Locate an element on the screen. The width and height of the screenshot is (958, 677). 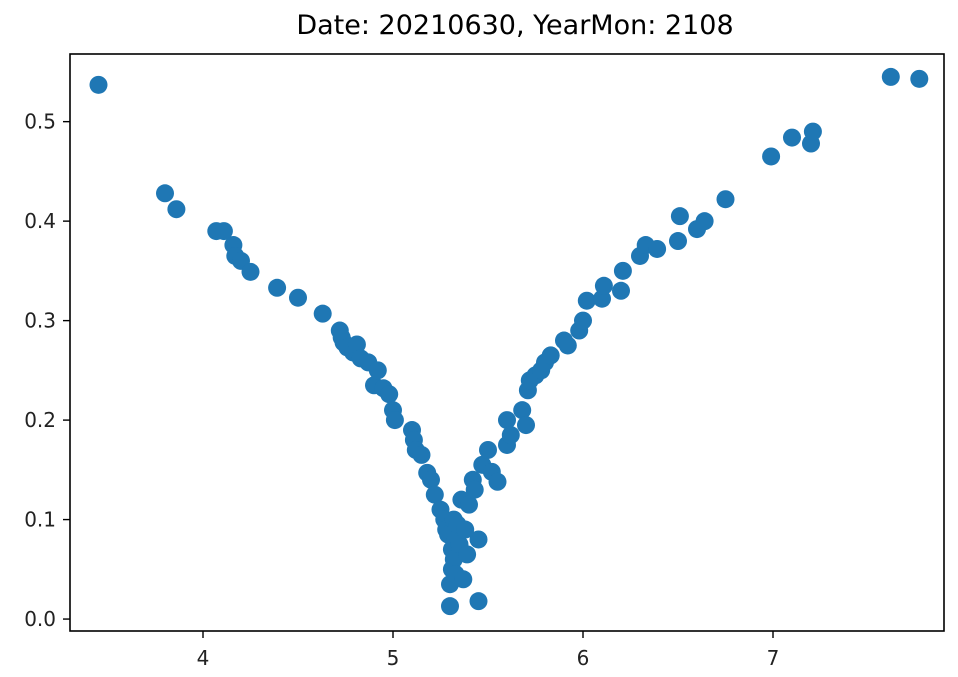
y-axis-ticks: 0.0 0.1 0.2 0.3 0.4 0.5 is located at coordinates (47, 370).